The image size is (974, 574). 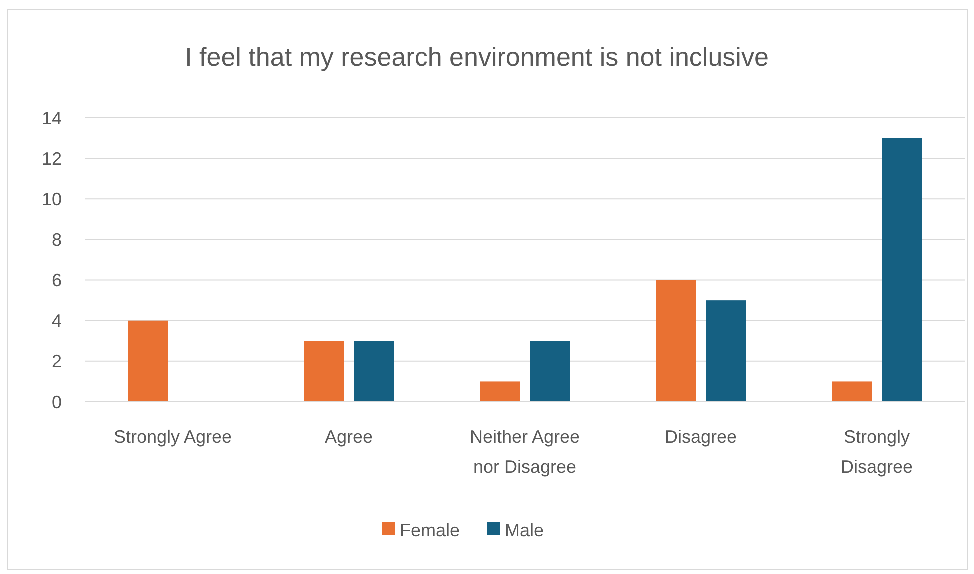 What do you see at coordinates (52, 199) in the screenshot?
I see `y-tick-label: 10` at bounding box center [52, 199].